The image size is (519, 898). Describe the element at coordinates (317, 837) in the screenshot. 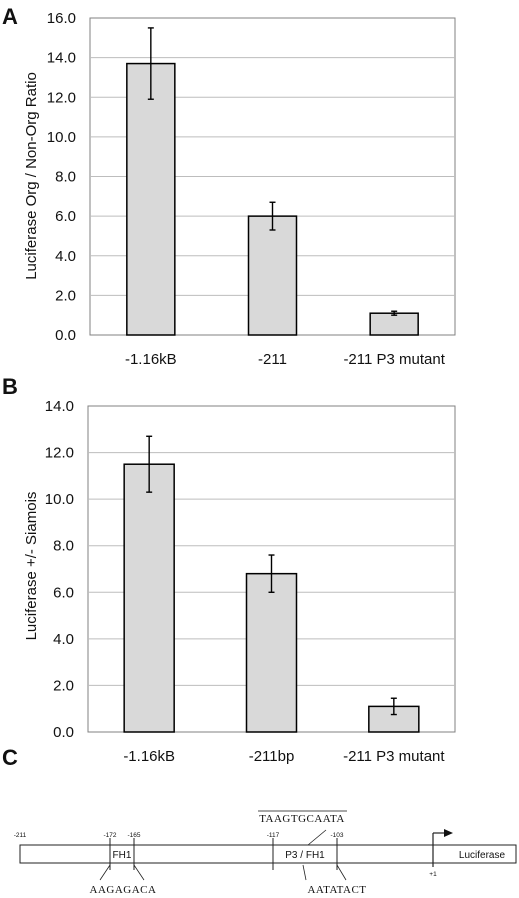

I see `sequence-top-pointer` at that location.